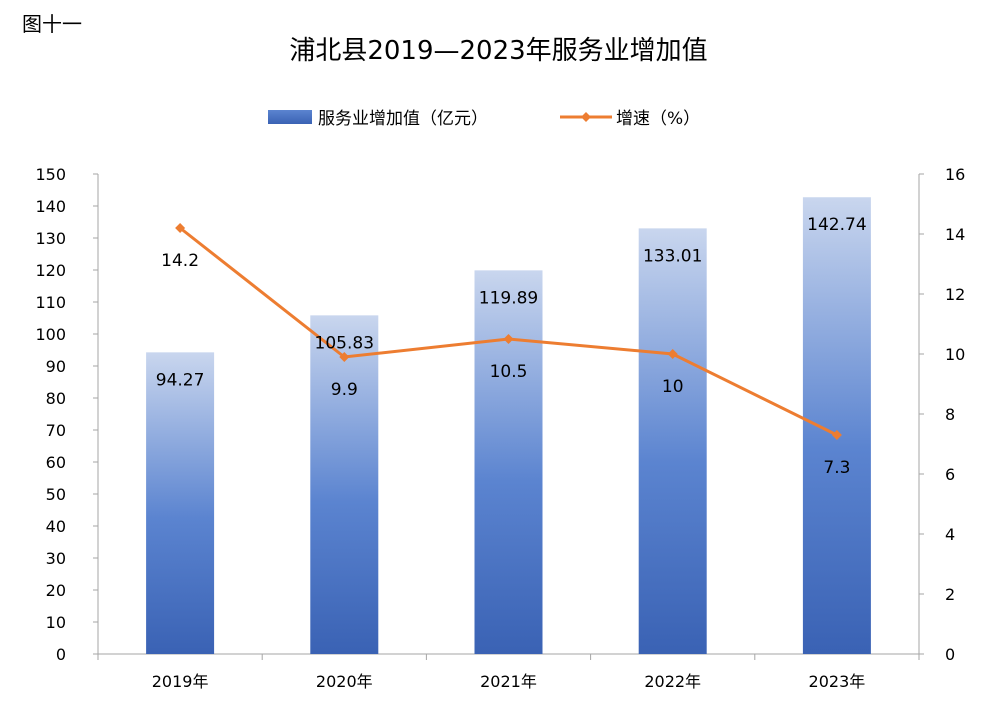 This screenshot has height=704, width=997. I want to click on x-tick-label: 2020年, so click(344, 681).